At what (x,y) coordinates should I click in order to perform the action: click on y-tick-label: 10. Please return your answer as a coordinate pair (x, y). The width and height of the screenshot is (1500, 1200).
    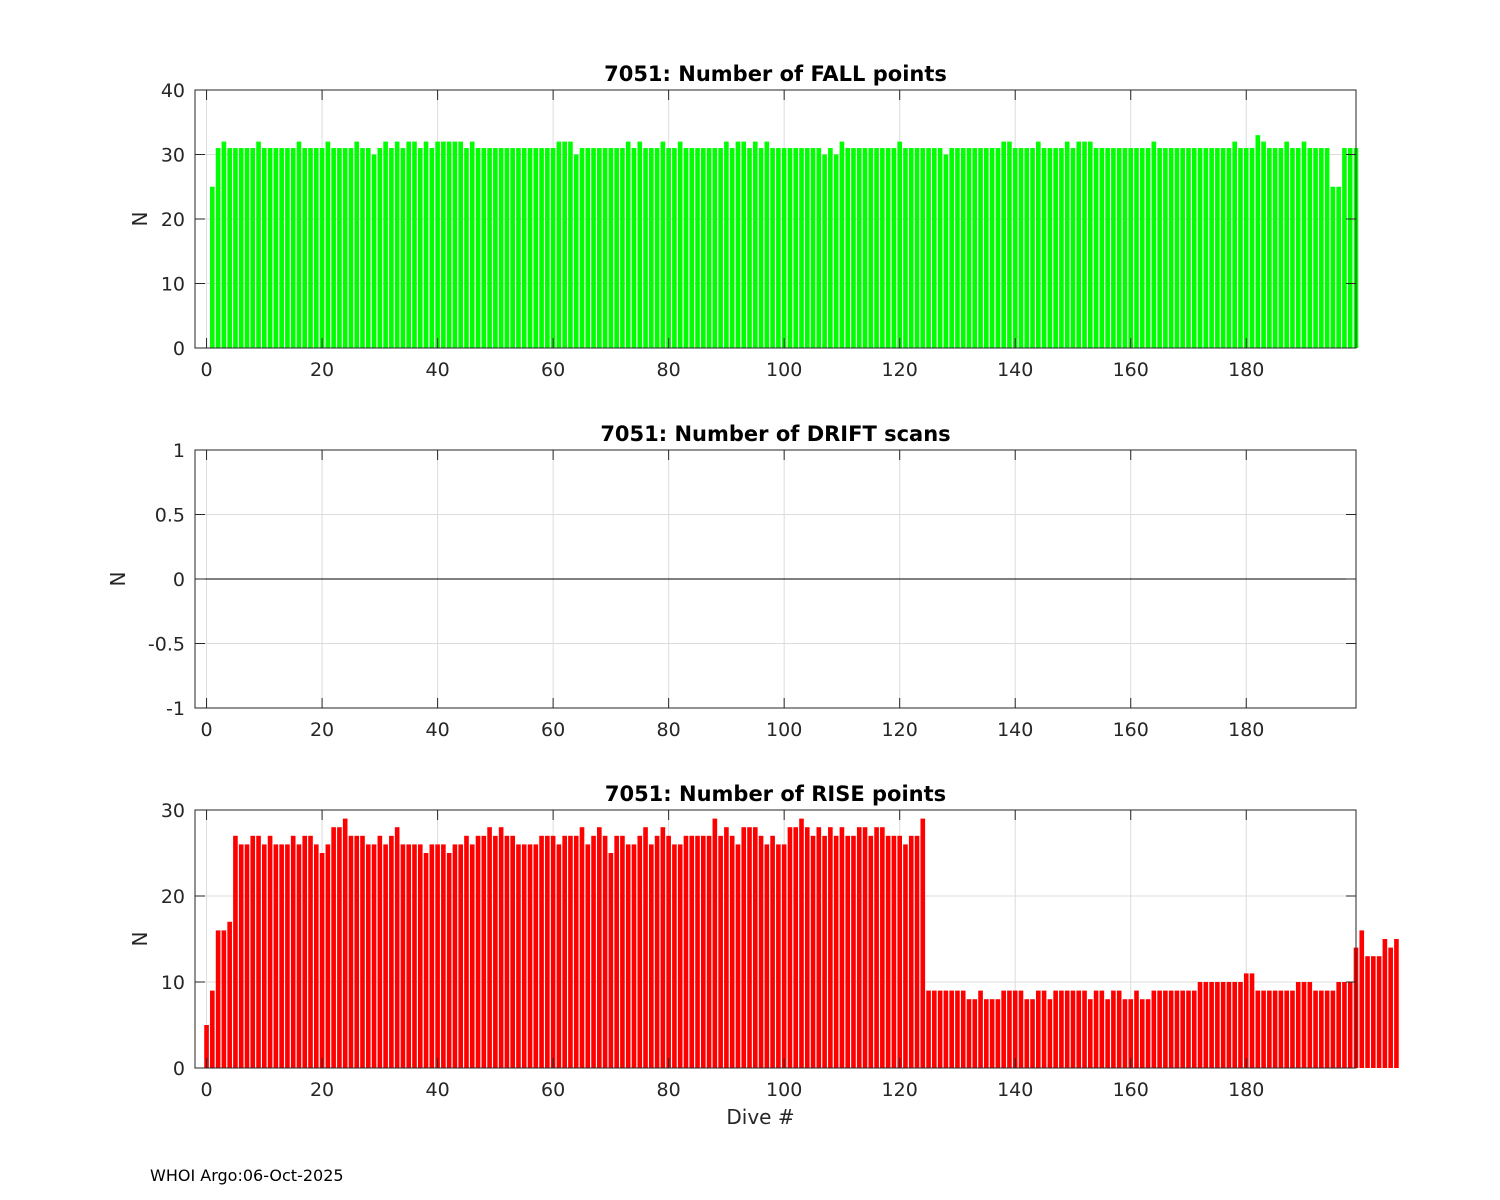
    Looking at the image, I should click on (173, 983).